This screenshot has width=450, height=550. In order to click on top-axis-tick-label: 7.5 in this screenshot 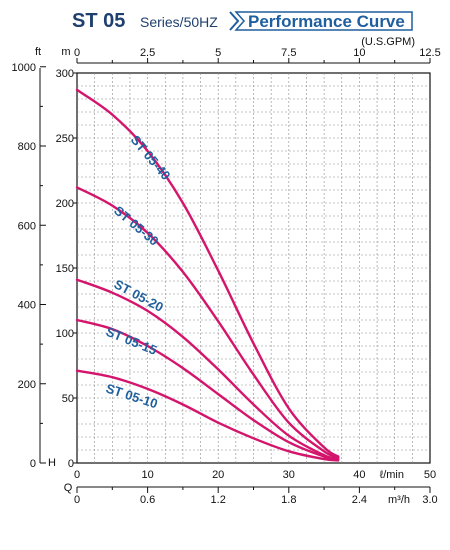, I will do `click(288, 53)`.